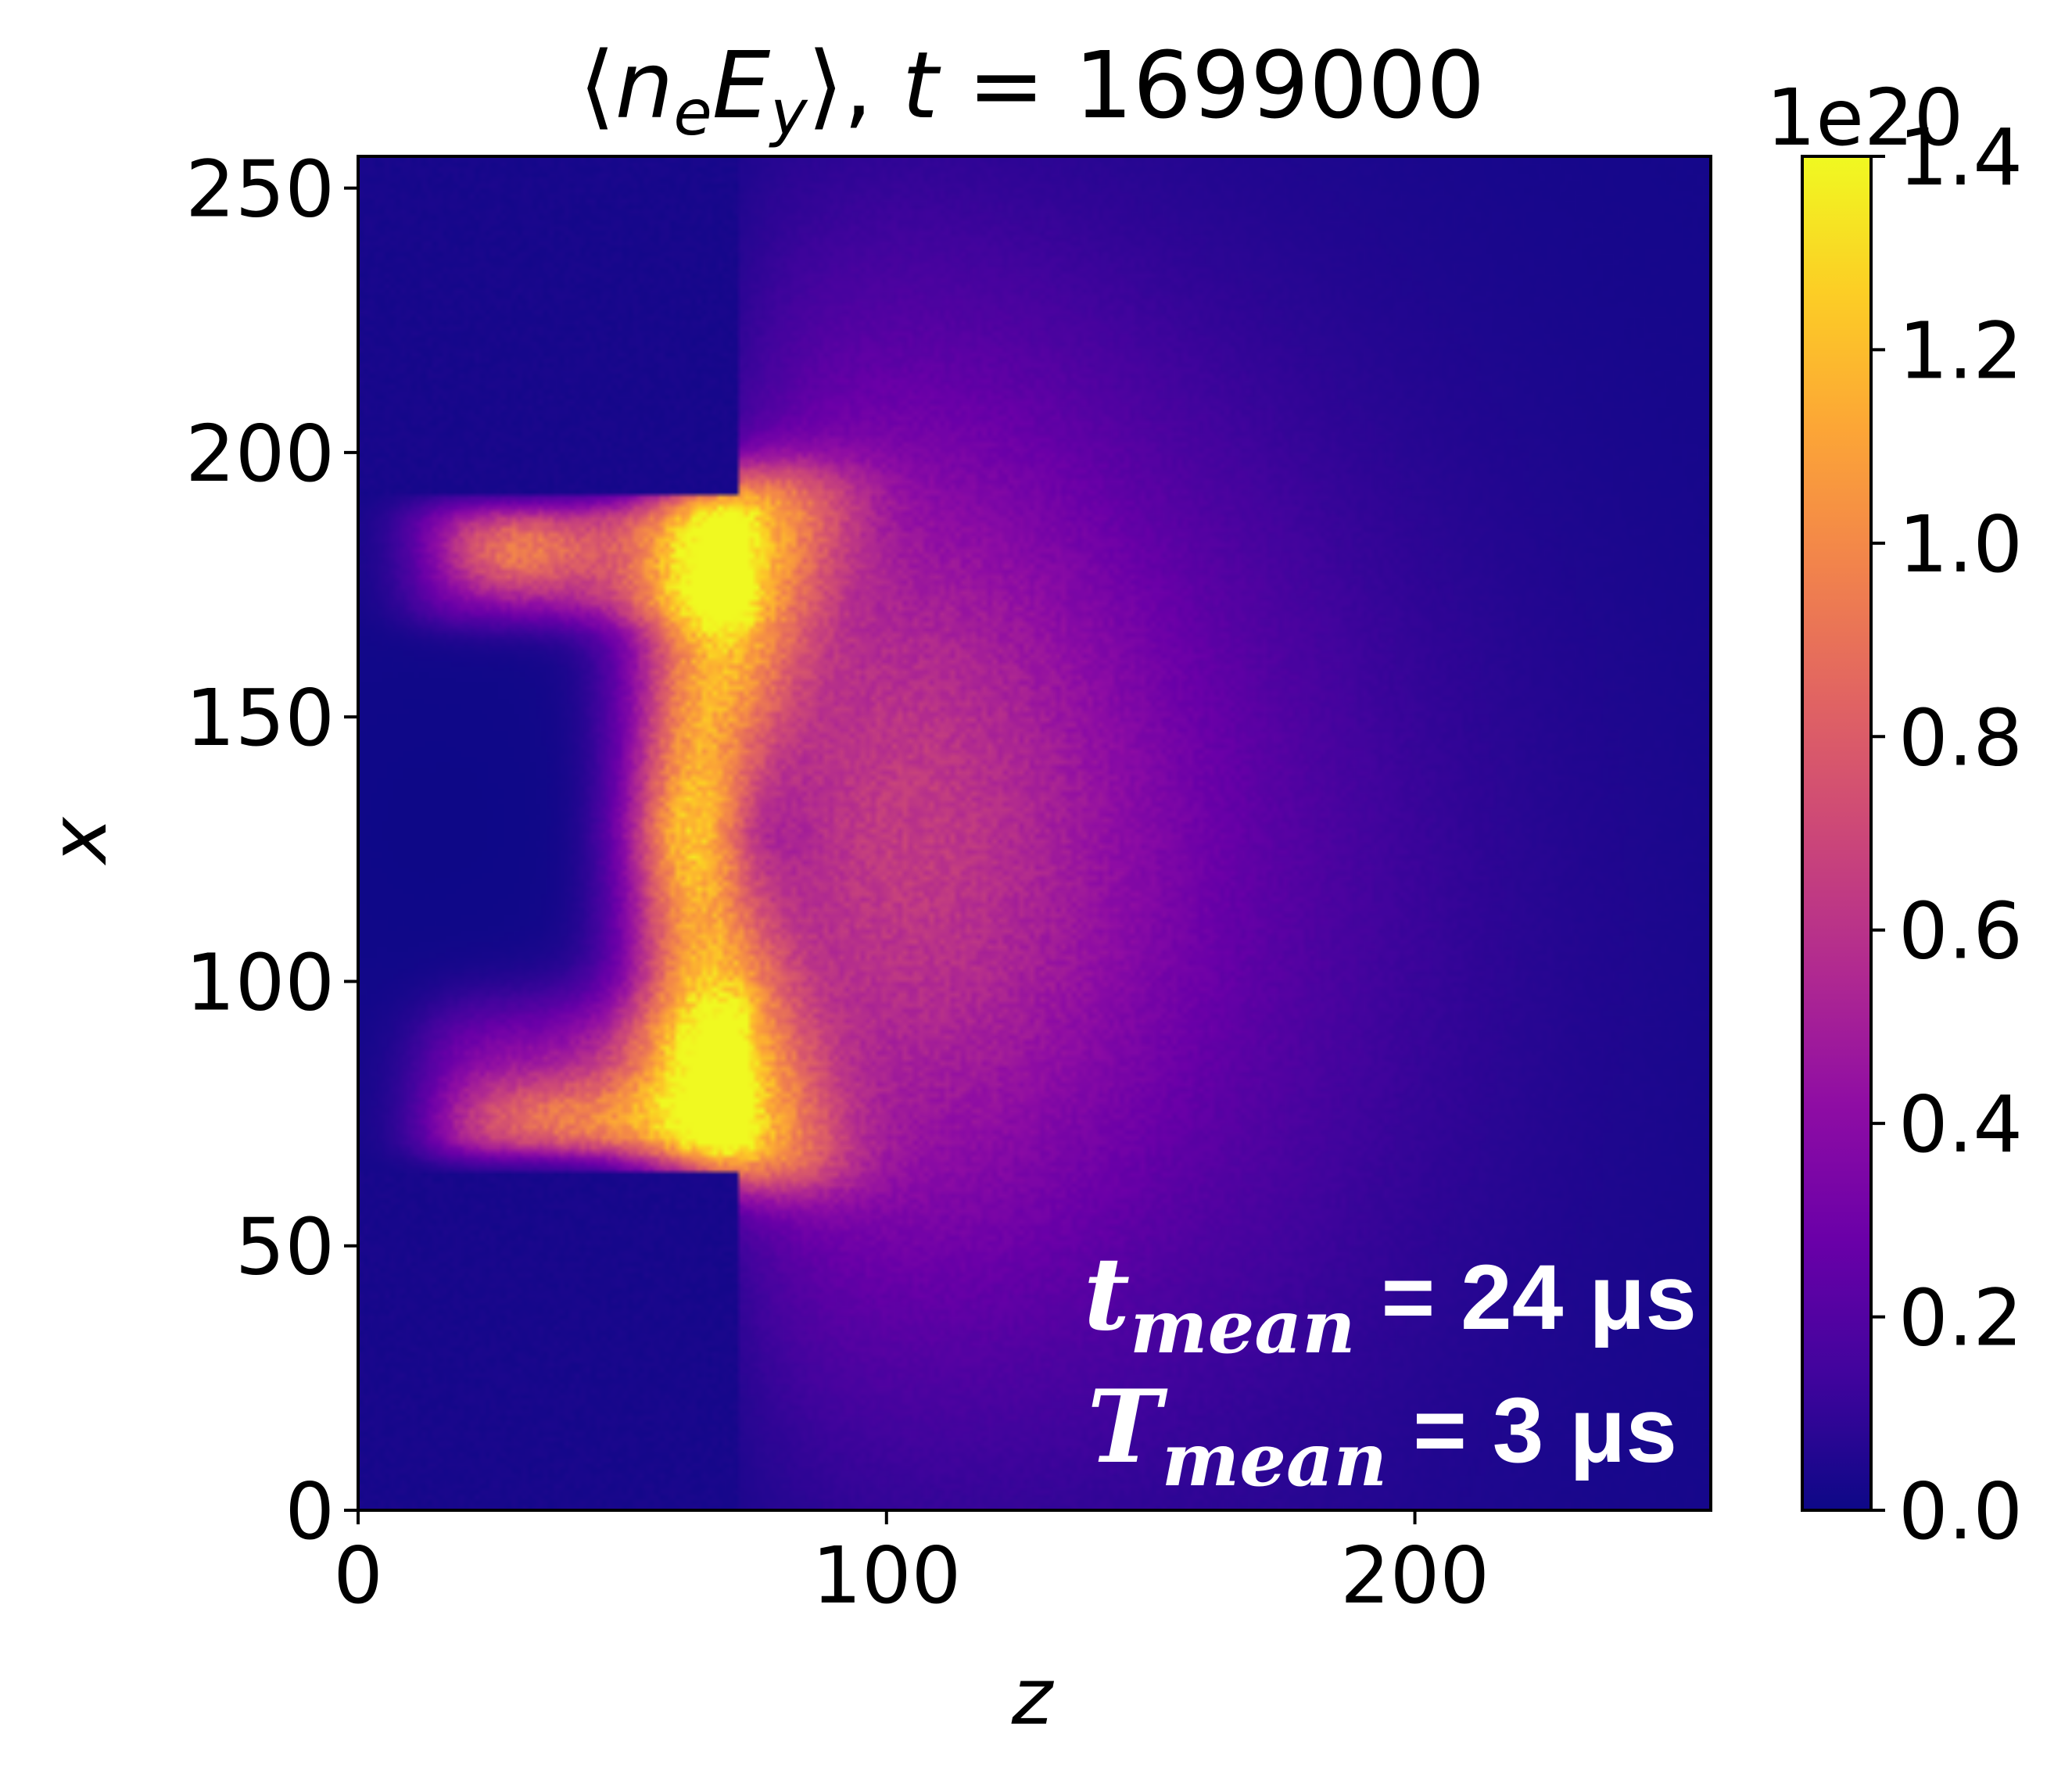 This screenshot has width=2072, height=1769. What do you see at coordinates (1947, 834) in the screenshot?
I see `colorbar-ticks: 0.0 0.2 0.4 0.6 0.8 1.0 1.2 1.4` at bounding box center [1947, 834].